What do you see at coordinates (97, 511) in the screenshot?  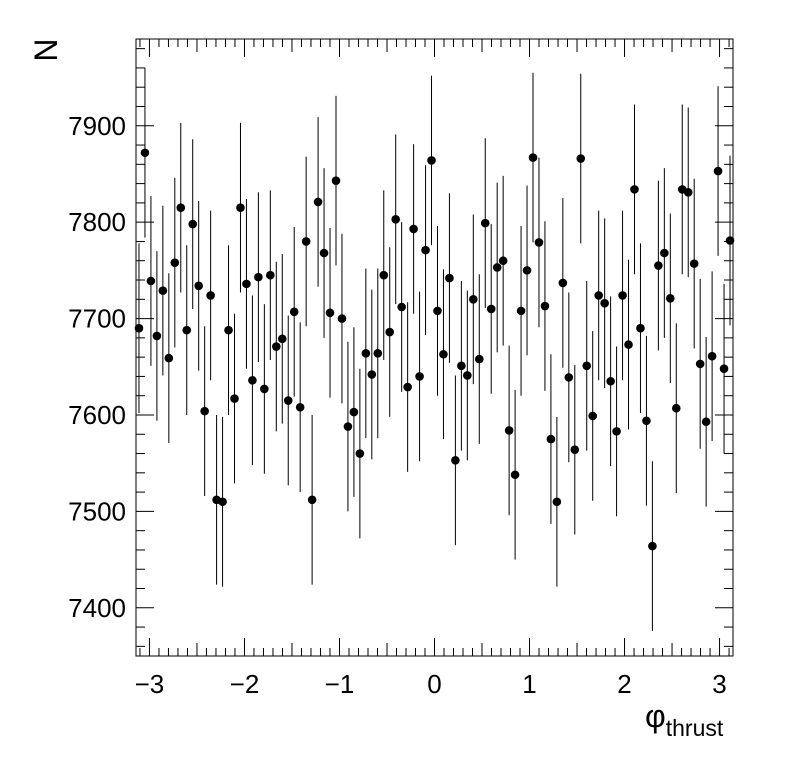 I see `y-tick-label: 7500` at bounding box center [97, 511].